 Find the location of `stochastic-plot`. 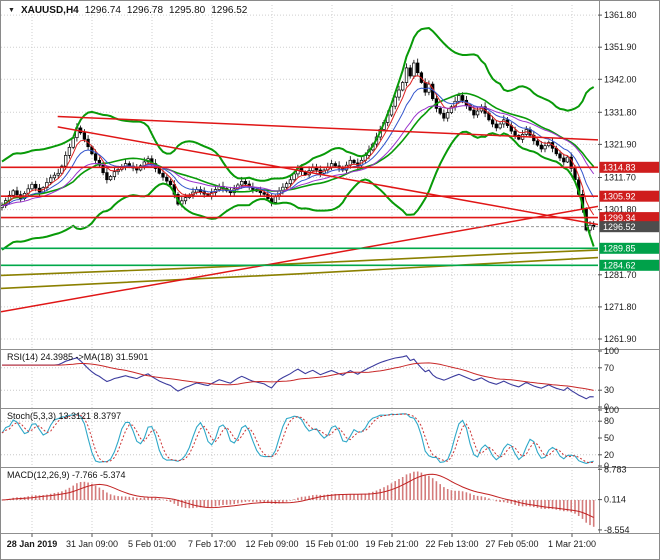

stochastic-plot is located at coordinates (299, 438).